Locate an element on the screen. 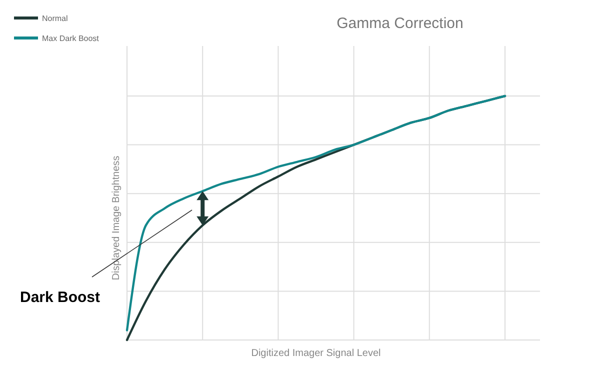 This screenshot has height=376, width=600. text: Dark Boost is located at coordinates (60, 297).